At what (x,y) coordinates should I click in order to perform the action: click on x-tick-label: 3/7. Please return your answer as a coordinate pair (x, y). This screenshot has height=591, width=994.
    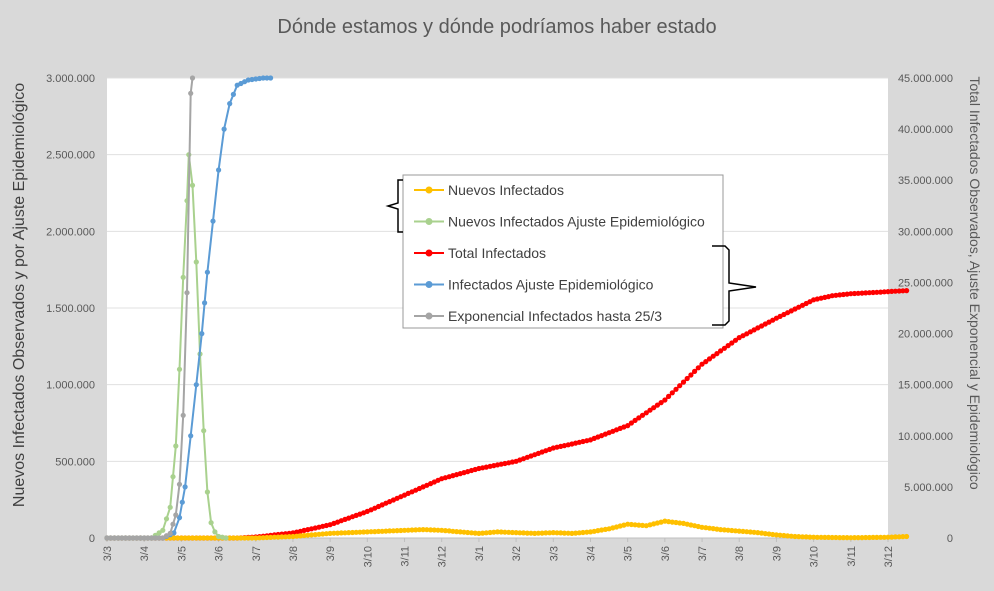
    Looking at the image, I should click on (257, 553).